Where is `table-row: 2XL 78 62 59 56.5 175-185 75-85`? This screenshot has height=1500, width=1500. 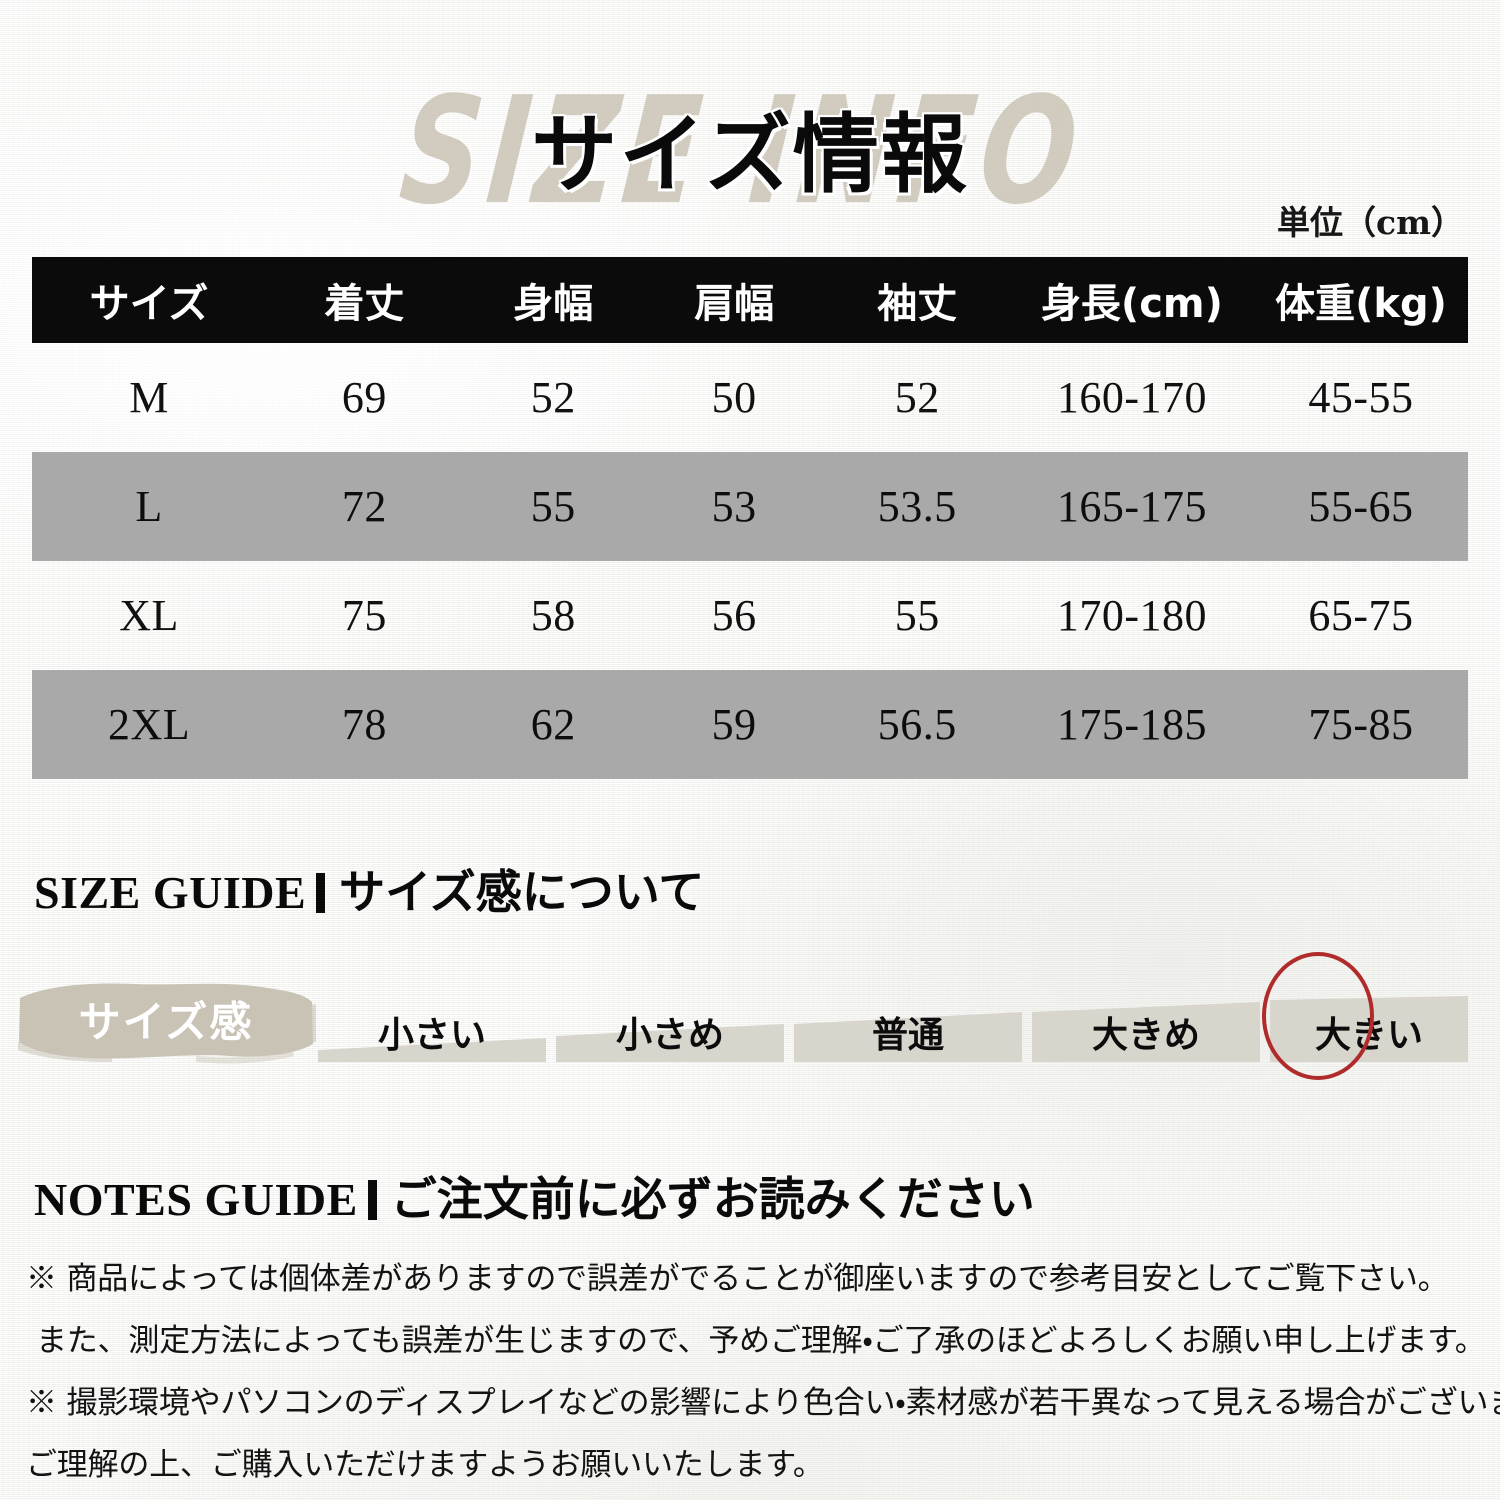 table-row: 2XL 78 62 59 56.5 175-185 75-85 is located at coordinates (750, 724).